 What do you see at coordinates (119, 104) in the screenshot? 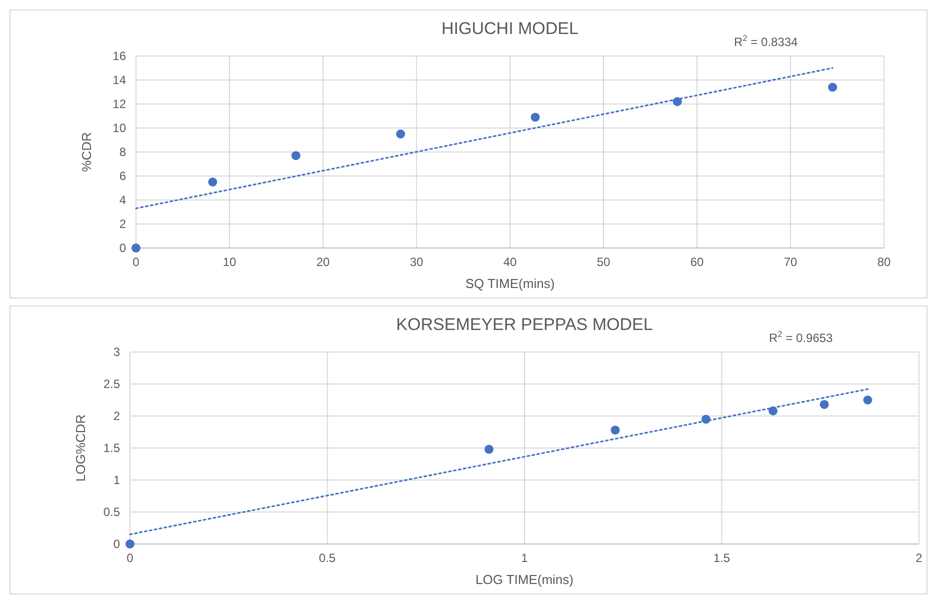
I see `y-tick-label: 12` at bounding box center [119, 104].